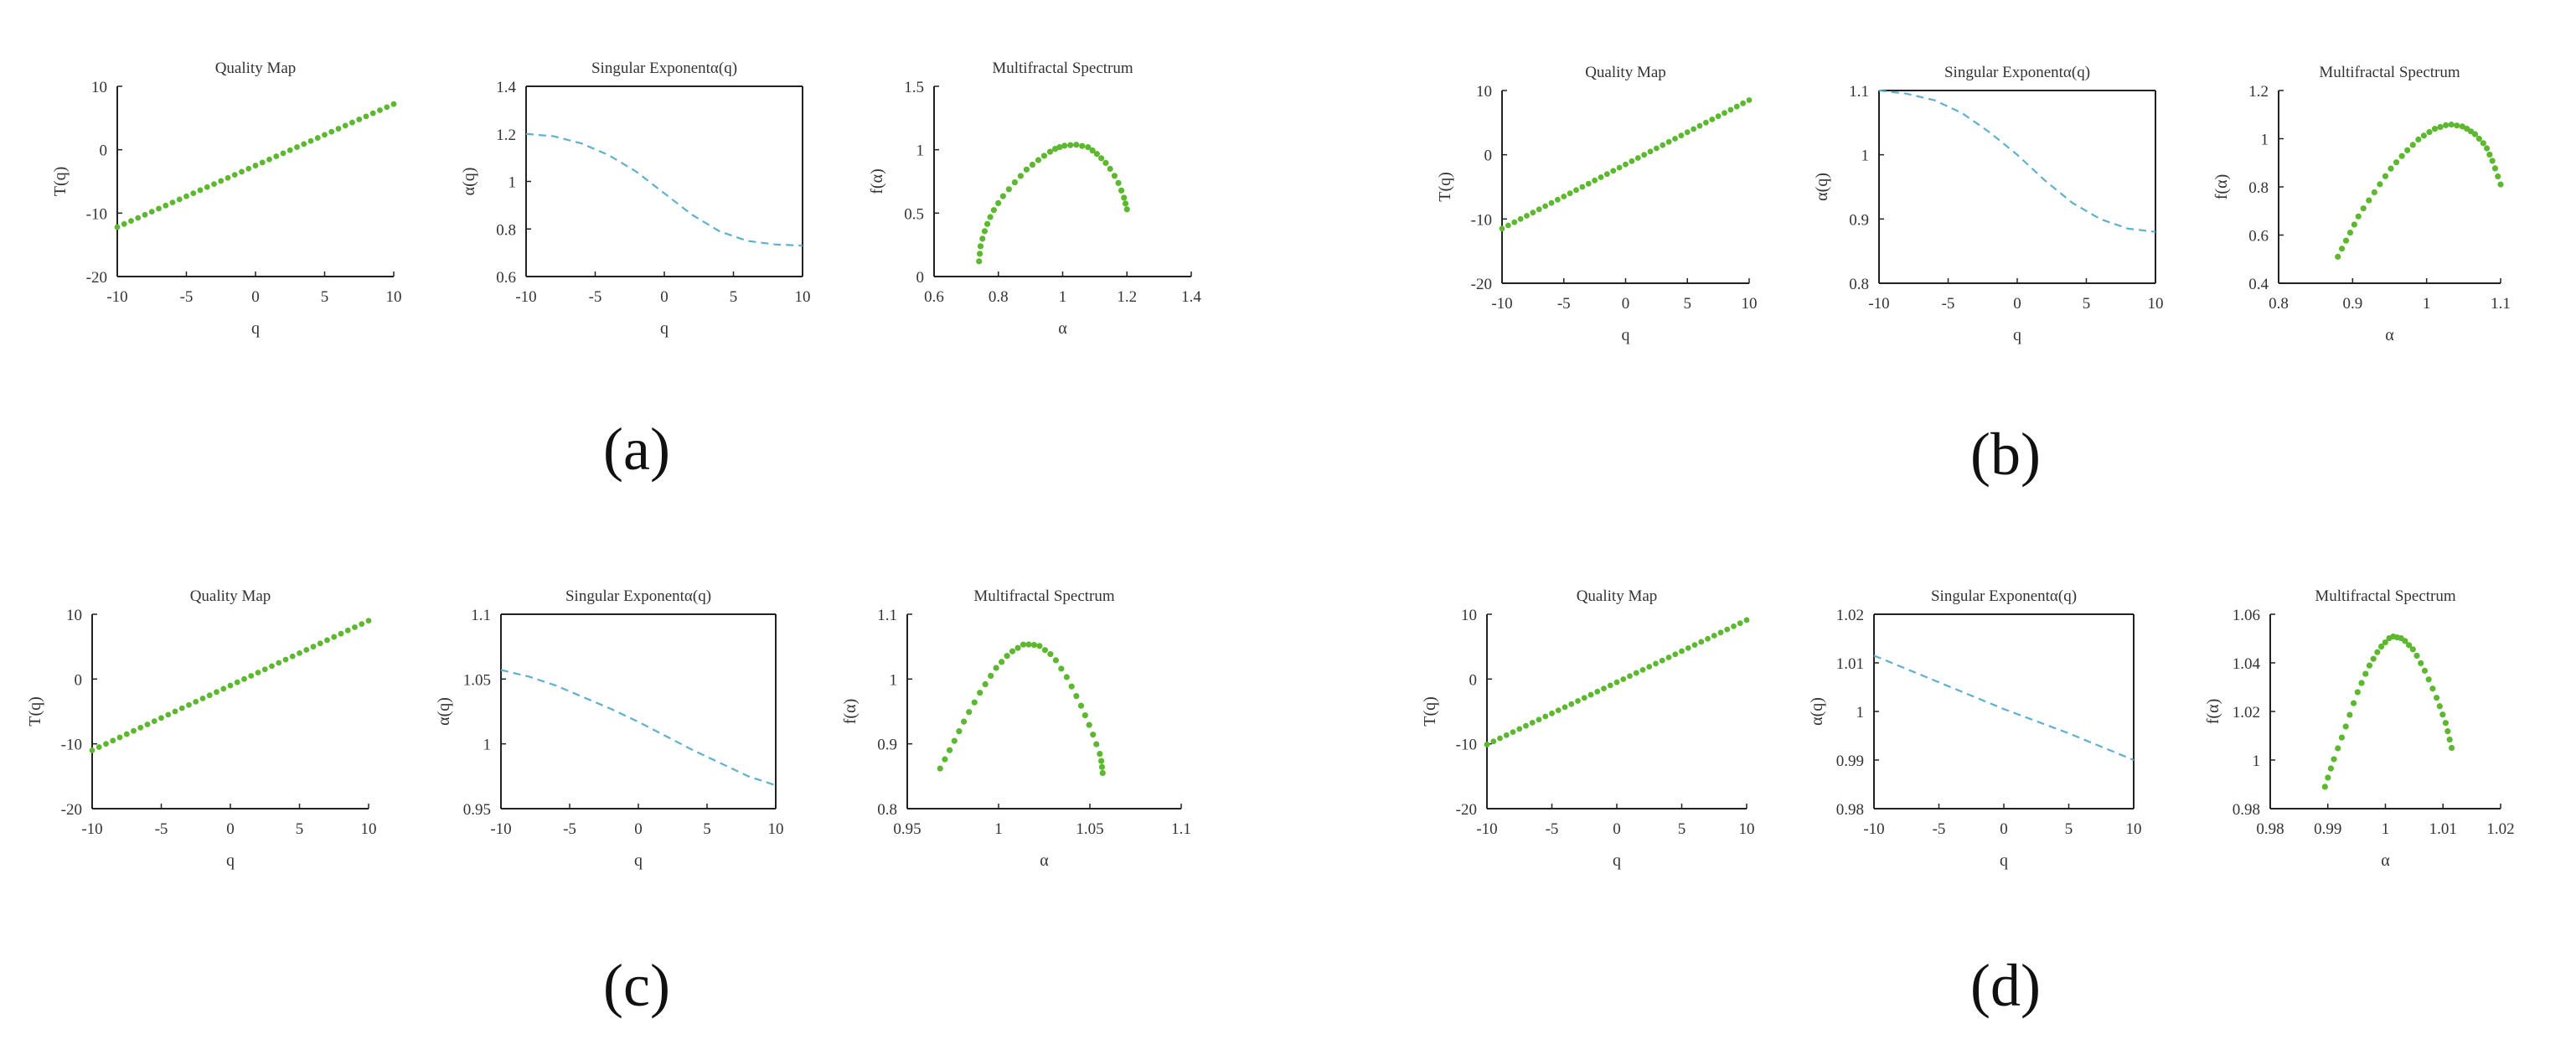 This screenshot has height=1050, width=2576. I want to click on chart-title: Multifractal Spectrum, so click(1044, 596).